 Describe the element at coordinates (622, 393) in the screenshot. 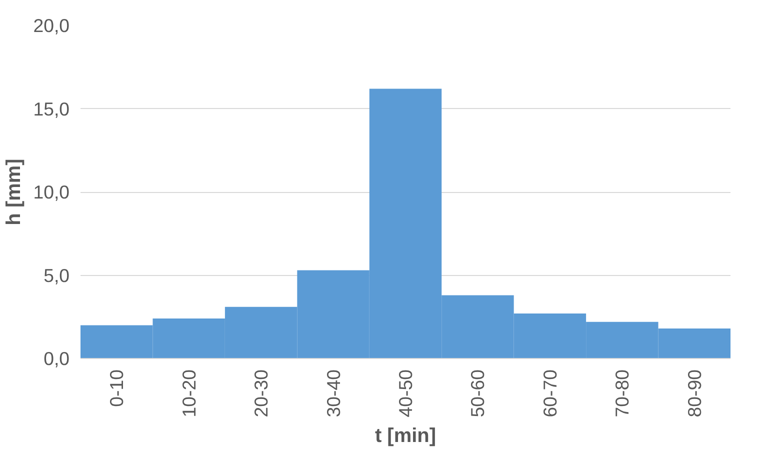

I see `x-tick-label: 70-80` at that location.